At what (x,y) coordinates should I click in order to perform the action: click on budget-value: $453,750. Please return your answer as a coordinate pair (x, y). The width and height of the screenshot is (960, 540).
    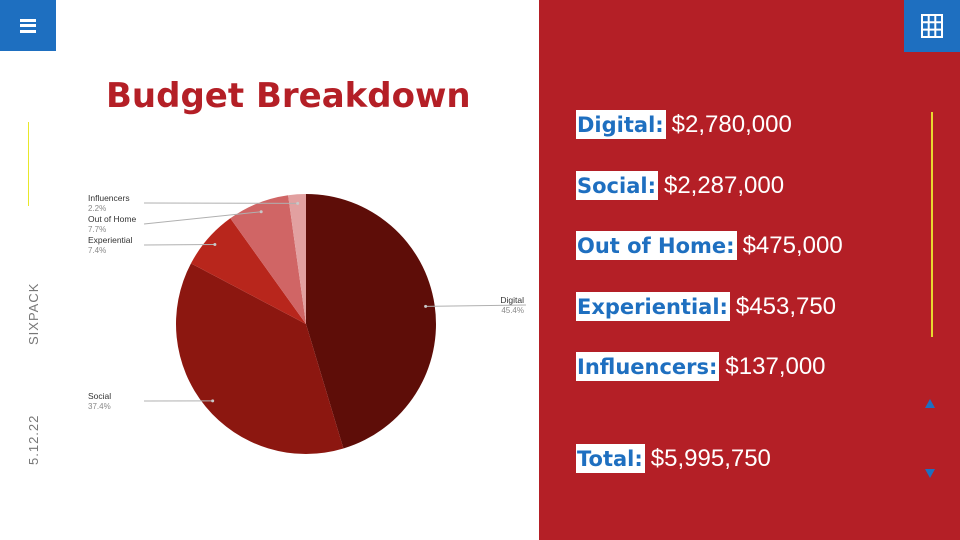
    Looking at the image, I should click on (786, 306).